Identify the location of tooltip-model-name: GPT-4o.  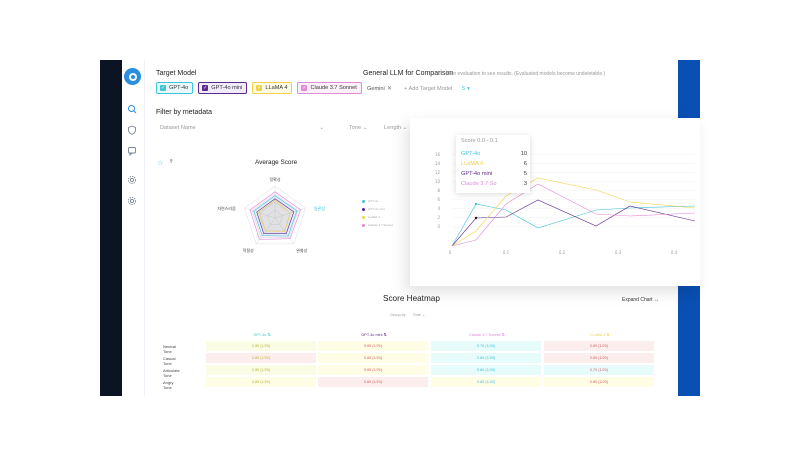
(471, 154).